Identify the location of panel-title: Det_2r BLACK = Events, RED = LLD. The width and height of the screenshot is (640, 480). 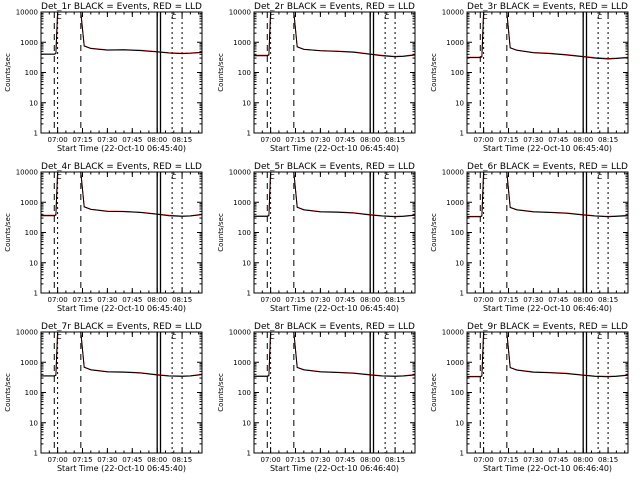
(334, 7).